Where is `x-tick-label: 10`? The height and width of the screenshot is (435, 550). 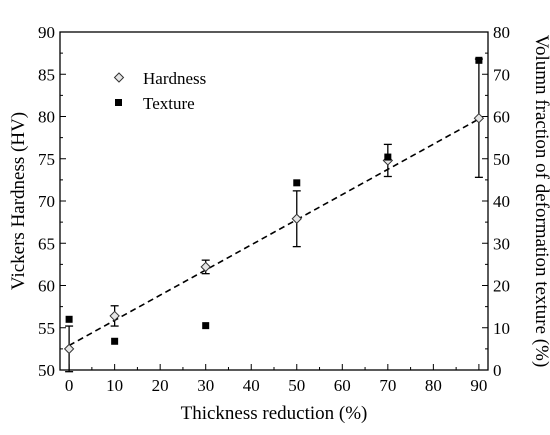 x-tick-label: 10 is located at coordinates (114, 385).